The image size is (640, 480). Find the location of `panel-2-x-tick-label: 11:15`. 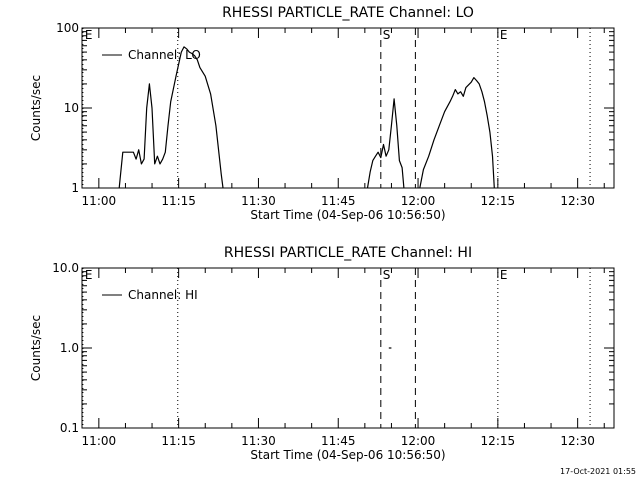

panel-2-x-tick-label: 11:15 is located at coordinates (178, 441).